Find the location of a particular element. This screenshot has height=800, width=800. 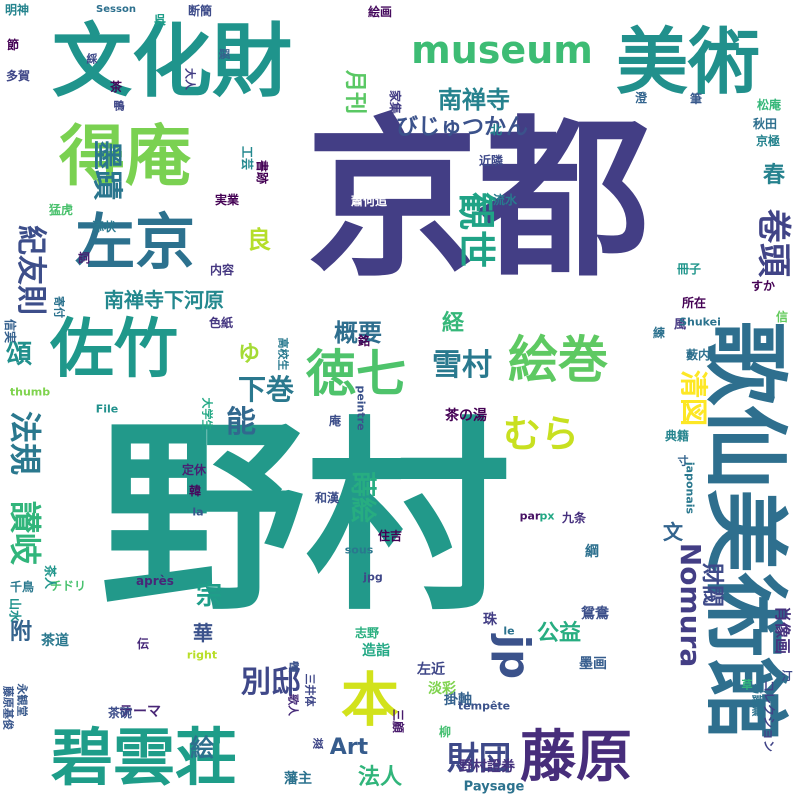

word-澄: 澄 is located at coordinates (641, 98).